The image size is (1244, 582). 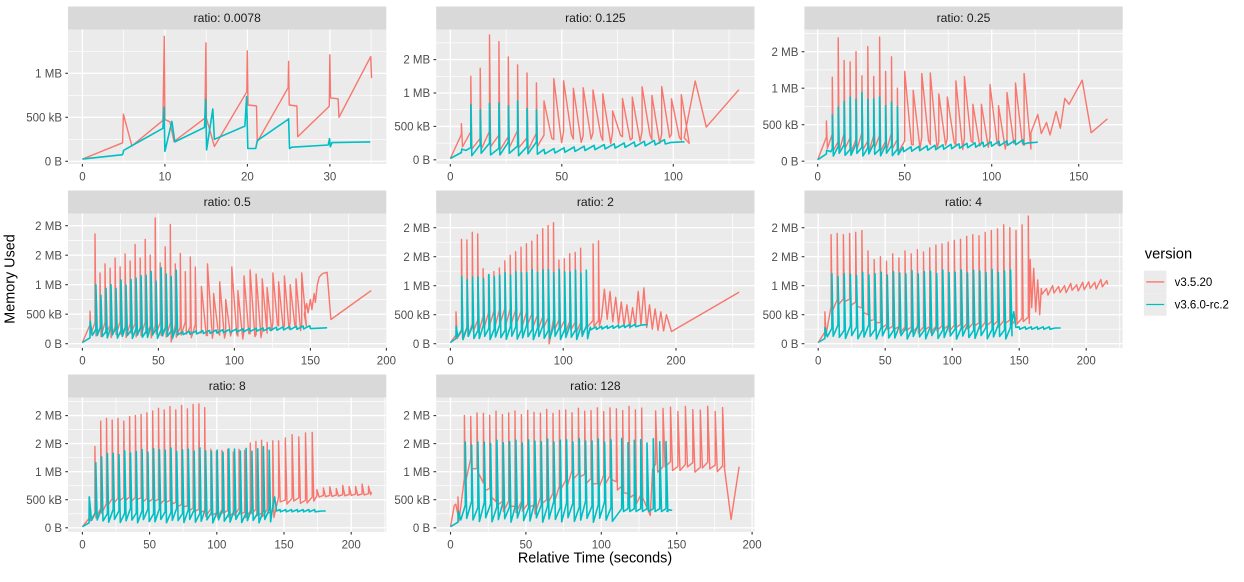 What do you see at coordinates (228, 18) in the screenshot?
I see `svg-text: ratio: 0.0078` at bounding box center [228, 18].